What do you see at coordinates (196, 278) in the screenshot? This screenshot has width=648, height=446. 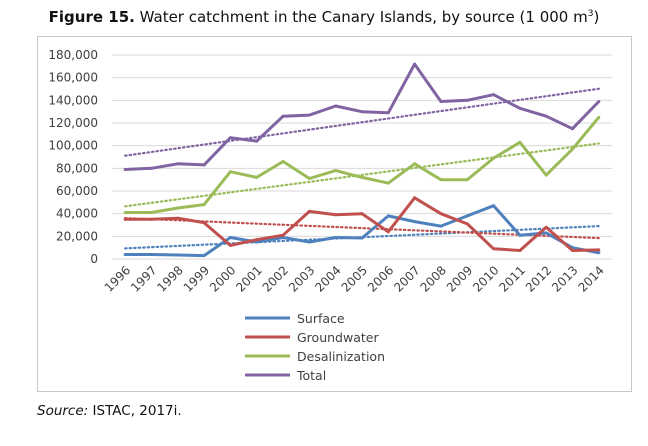 I see `x-tick-label: 1999` at bounding box center [196, 278].